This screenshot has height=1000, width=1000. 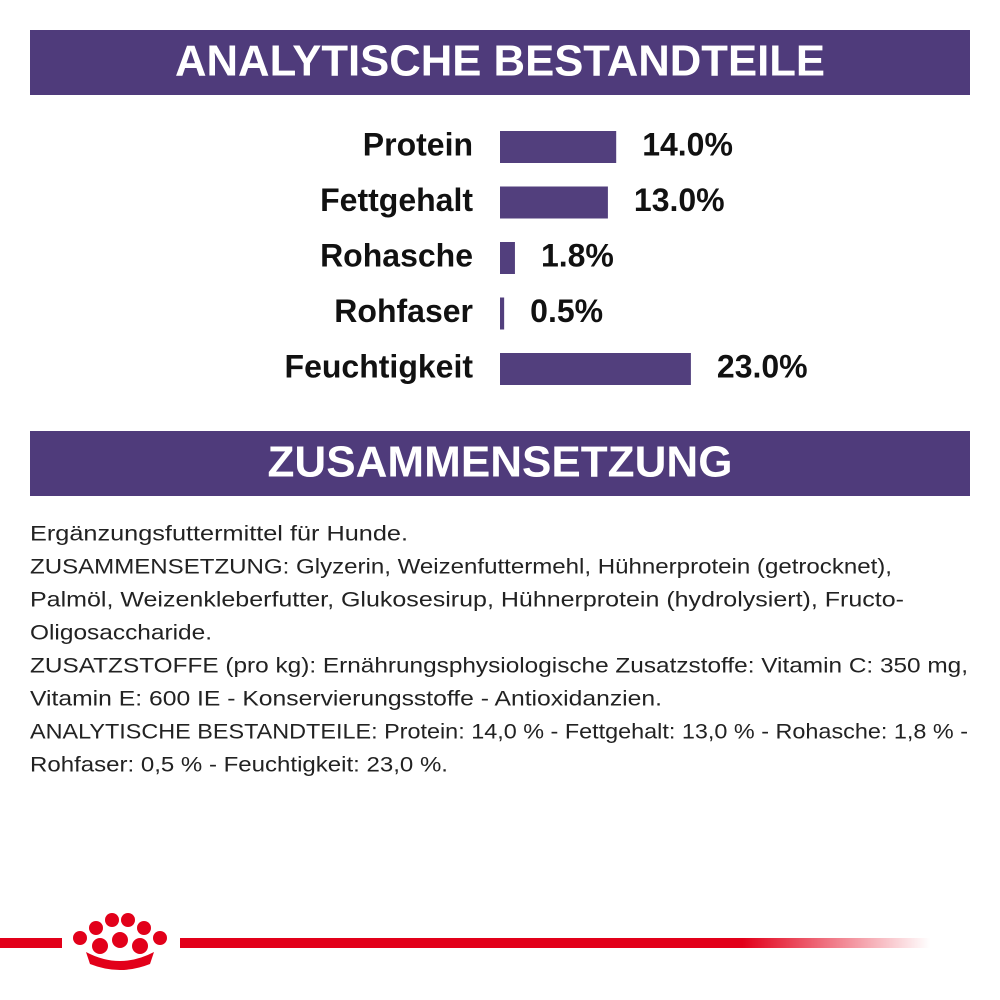 What do you see at coordinates (403, 311) in the screenshot?
I see `category-label: Rohfaser` at bounding box center [403, 311].